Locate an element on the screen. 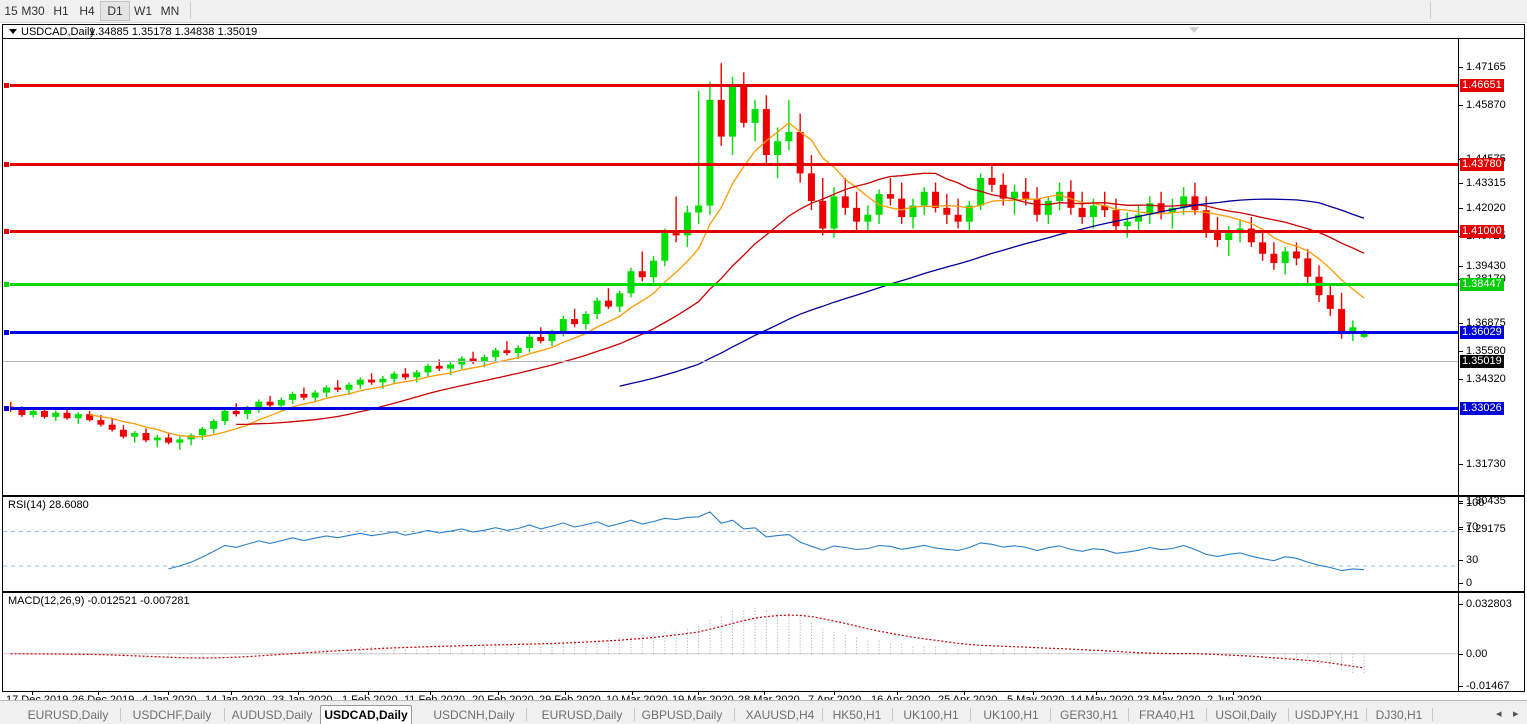 Image resolution: width=1527 pixels, height=724 pixels. macd-plot-area is located at coordinates (730, 642).